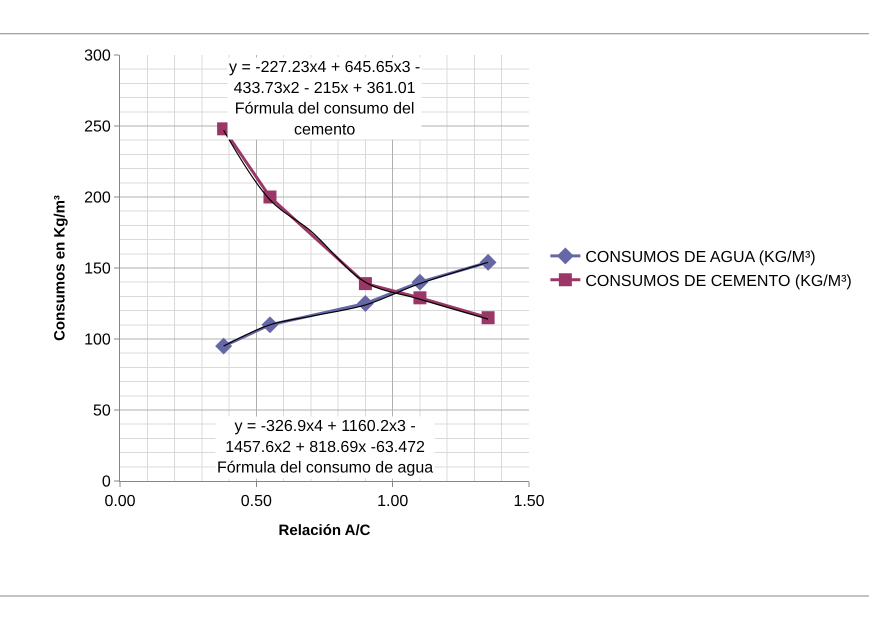  I want to click on legend-label: CONSUMOS DE CEMENTO (KG/M³), so click(718, 281).